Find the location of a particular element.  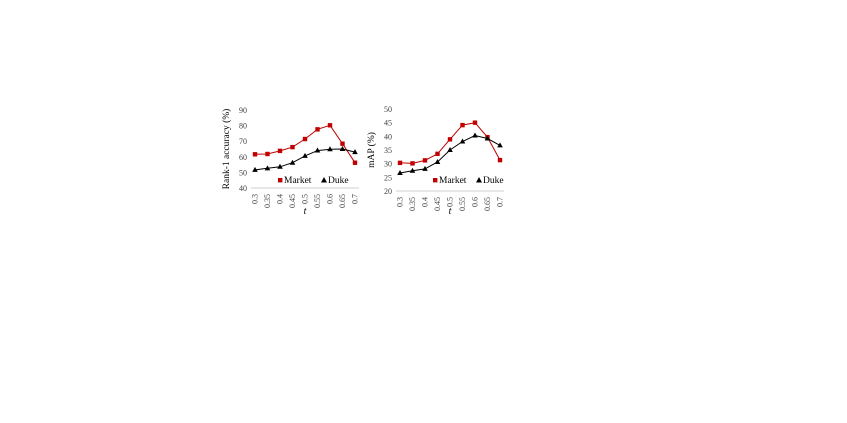

y-tick-label: 70 is located at coordinates (243, 141).